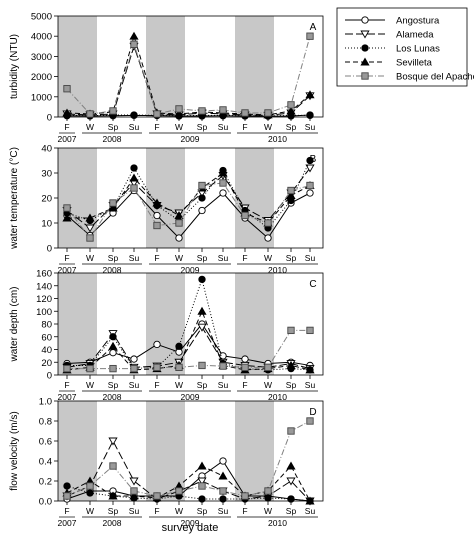 The height and width of the screenshot is (537, 474). What do you see at coordinates (188, 197) in the screenshot?
I see `series-sevilleta` at bounding box center [188, 197].